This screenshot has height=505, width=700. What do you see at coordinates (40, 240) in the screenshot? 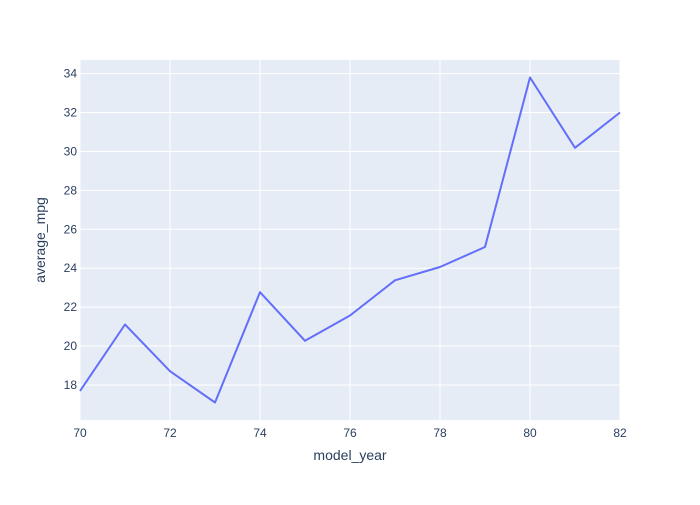
I see `y-axis-title: average_mpg` at bounding box center [40, 240].